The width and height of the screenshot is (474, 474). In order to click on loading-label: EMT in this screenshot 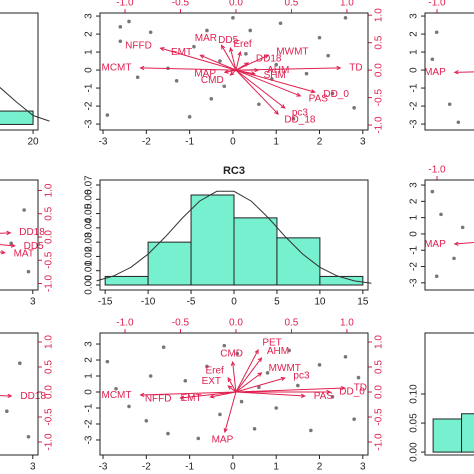, I will do `click(181, 52)`.